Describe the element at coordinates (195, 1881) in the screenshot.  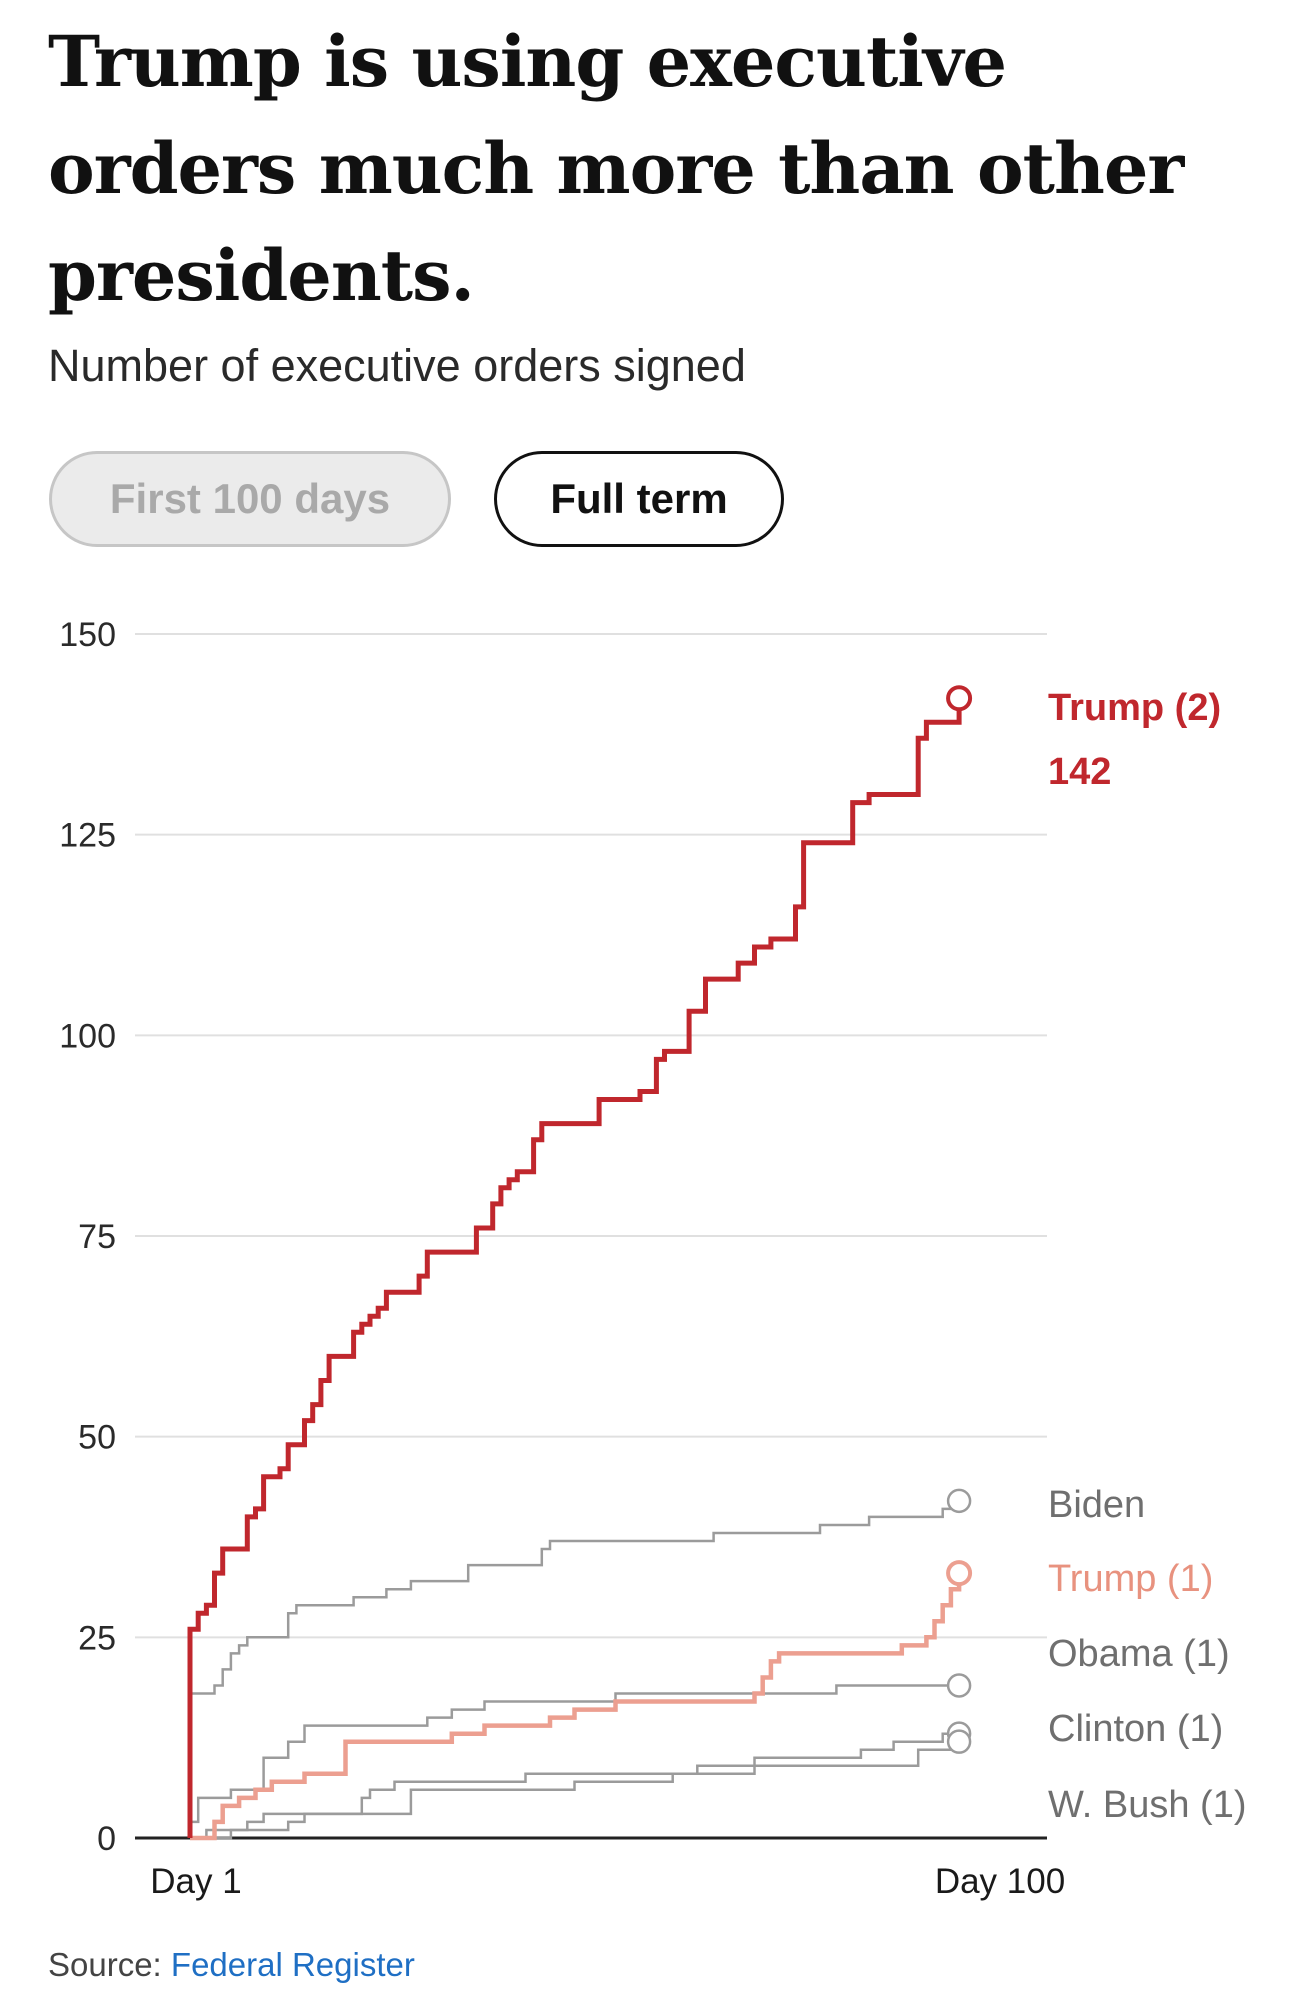
I see `x-tick-label-day-1: Day 1` at that location.